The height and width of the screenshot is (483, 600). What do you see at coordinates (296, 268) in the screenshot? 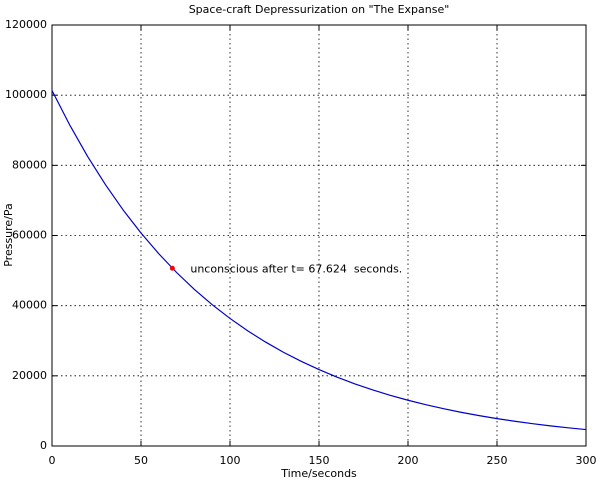
I see `annotation: unconscious after t= 67.624 seconds.` at bounding box center [296, 268].